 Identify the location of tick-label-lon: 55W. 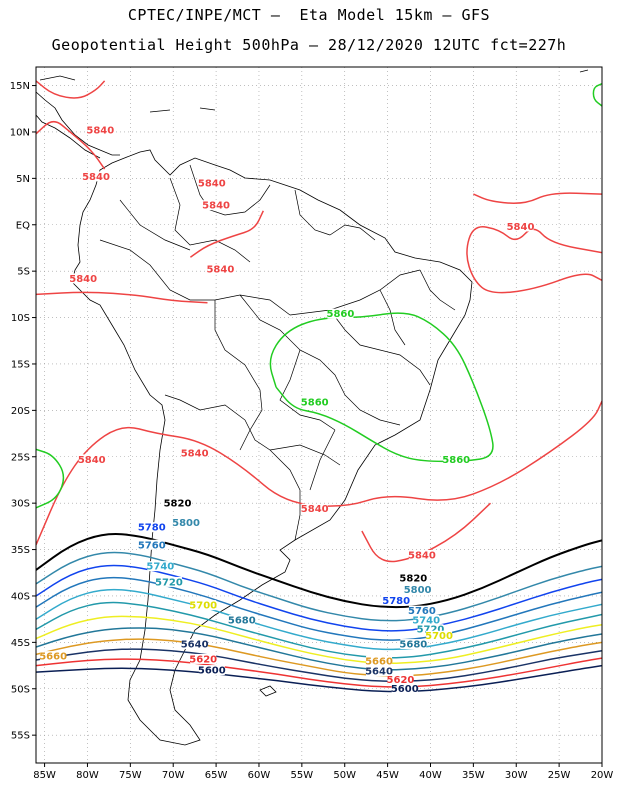
(302, 775).